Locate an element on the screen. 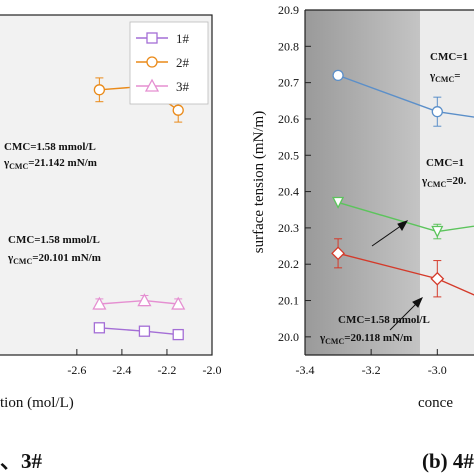 This screenshot has height=474, width=474. left-annotation-2: CMC=1.58 mmol/L γCMC=21.142 mN/m is located at coordinates (50, 156).